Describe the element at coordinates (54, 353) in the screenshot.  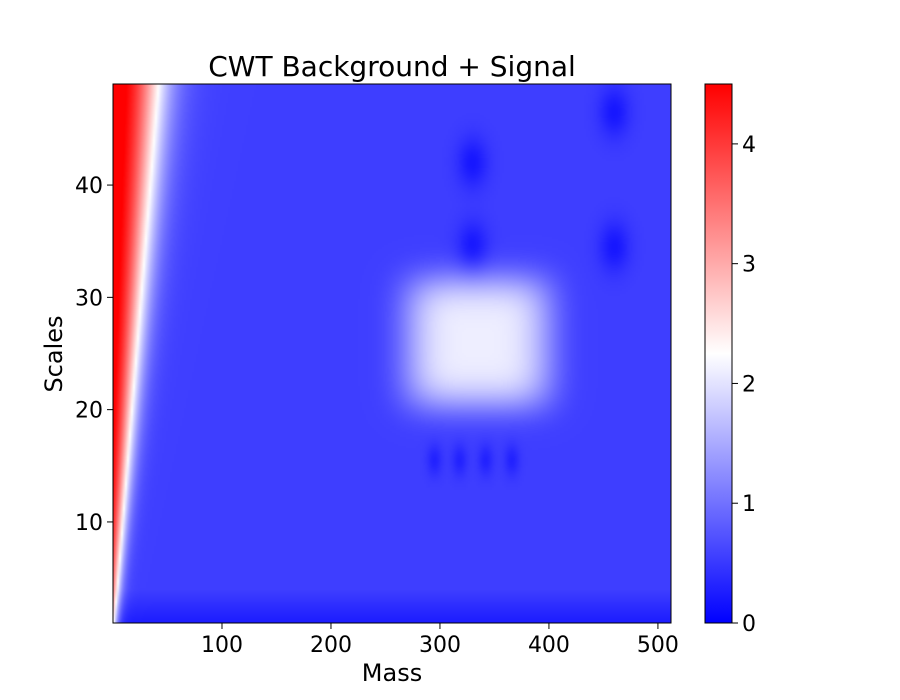
I see `y-axis-label: Scales` at that location.